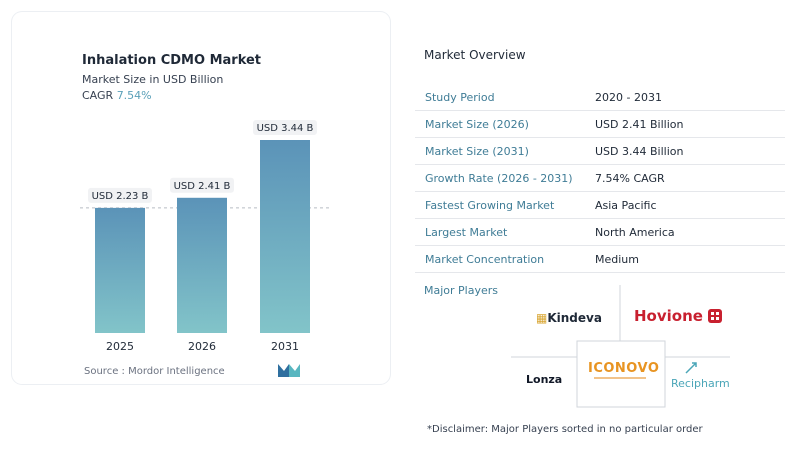  I want to click on iconovo-tagline-mark, so click(620, 378).